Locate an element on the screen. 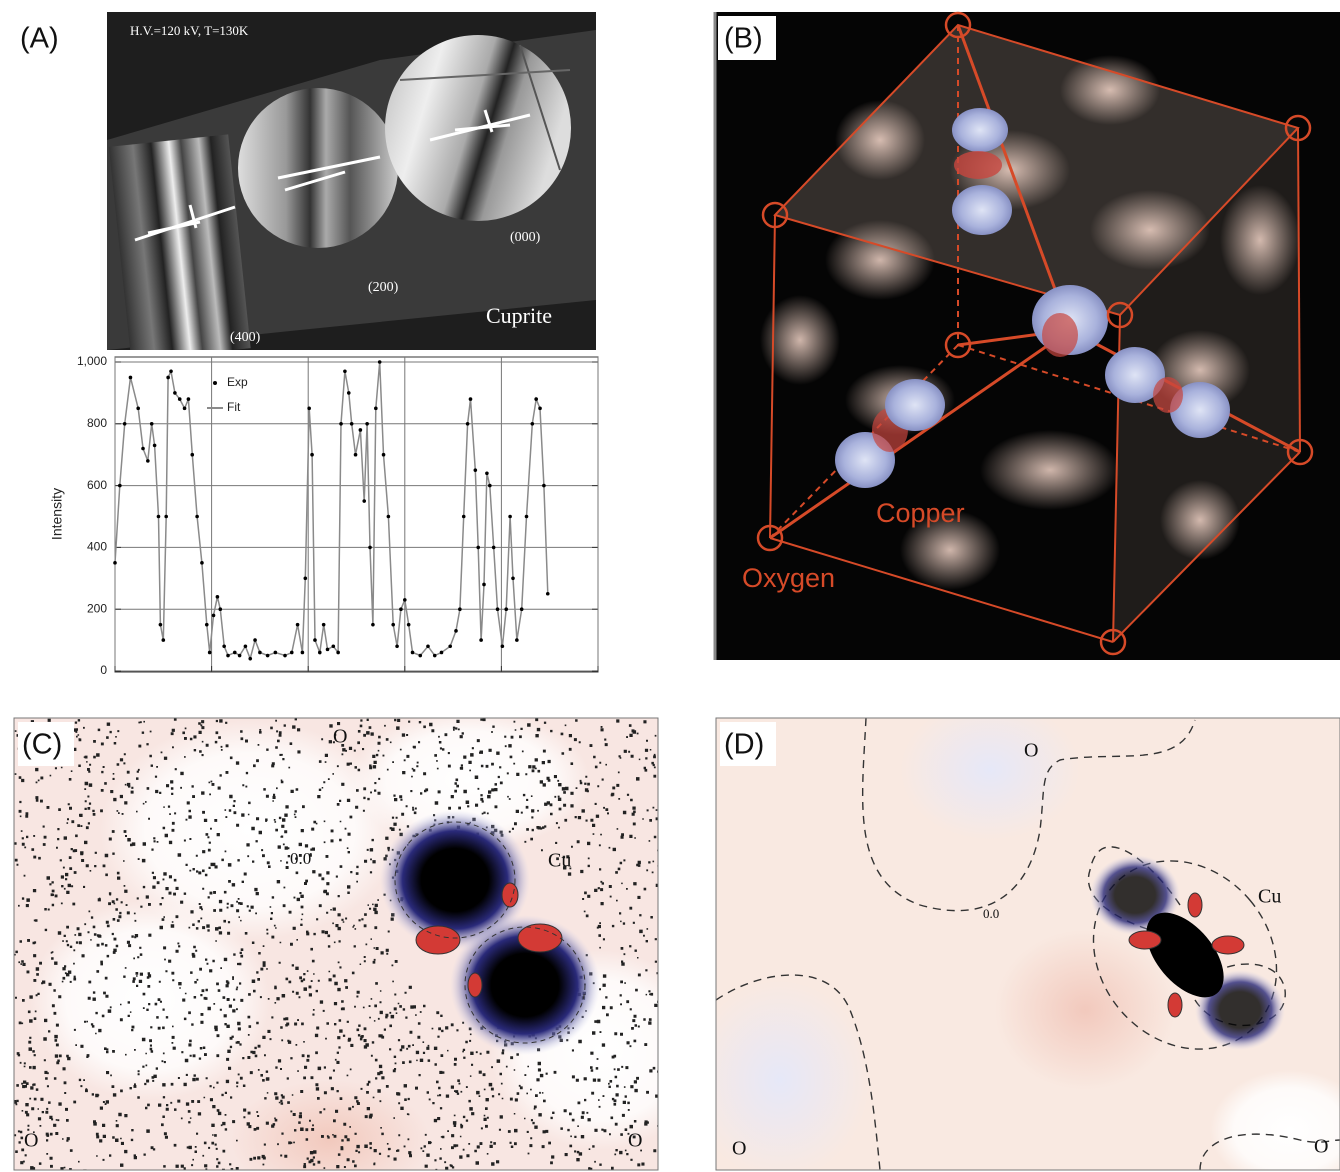 The image size is (1340, 1172). atom-label: Cu is located at coordinates (559, 861).